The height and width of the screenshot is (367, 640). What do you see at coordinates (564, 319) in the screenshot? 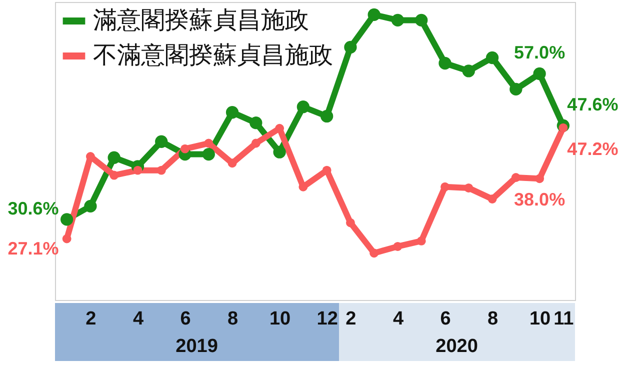
I see `x-tick-label: 11` at bounding box center [564, 319].